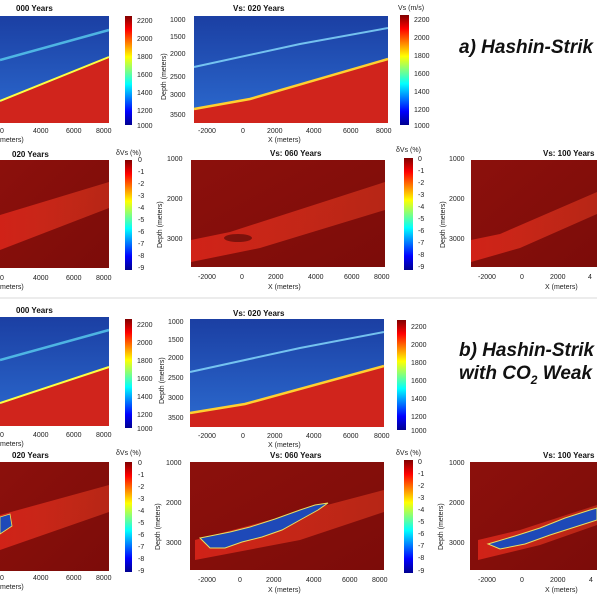 The image size is (597, 597). I want to click on colorbar-label: δVs (%), so click(128, 453).